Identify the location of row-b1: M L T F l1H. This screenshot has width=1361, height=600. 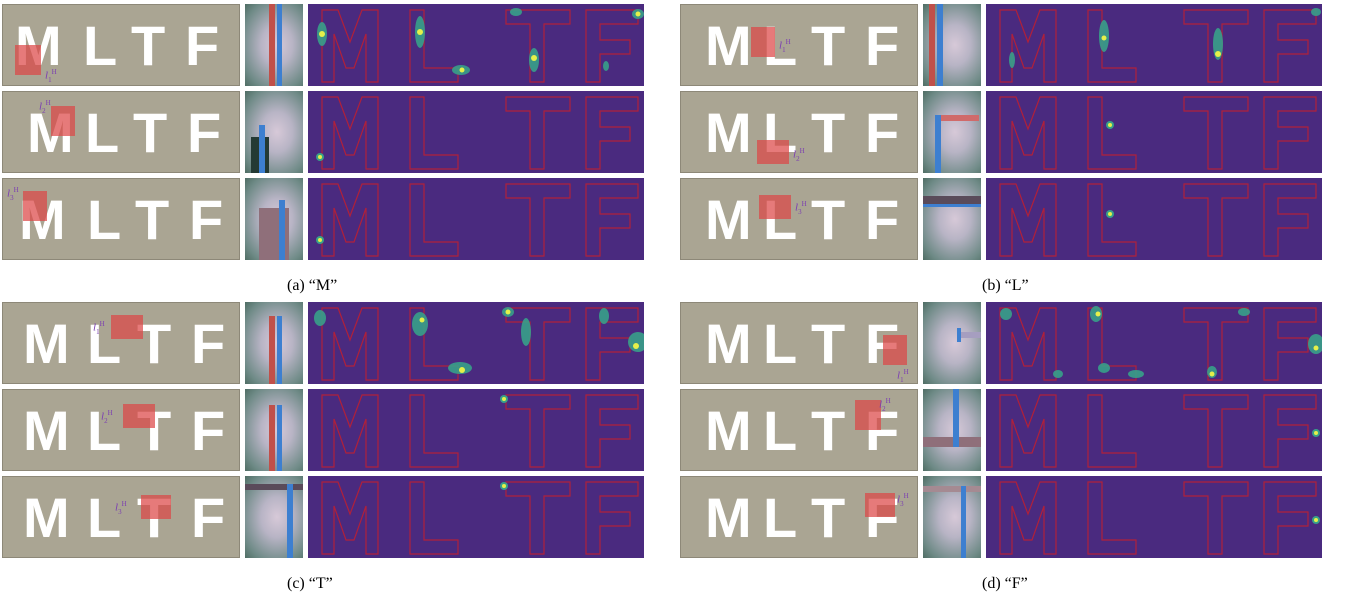
(1001, 45).